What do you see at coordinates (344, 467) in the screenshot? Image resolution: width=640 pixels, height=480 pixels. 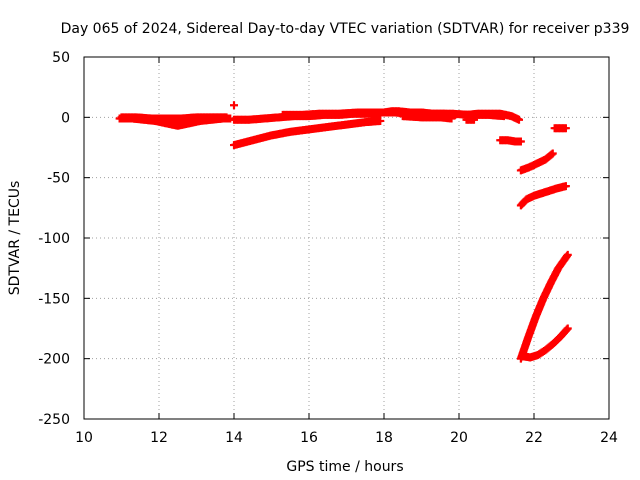 I see `x-axis-label: GPS time / hours` at bounding box center [344, 467].